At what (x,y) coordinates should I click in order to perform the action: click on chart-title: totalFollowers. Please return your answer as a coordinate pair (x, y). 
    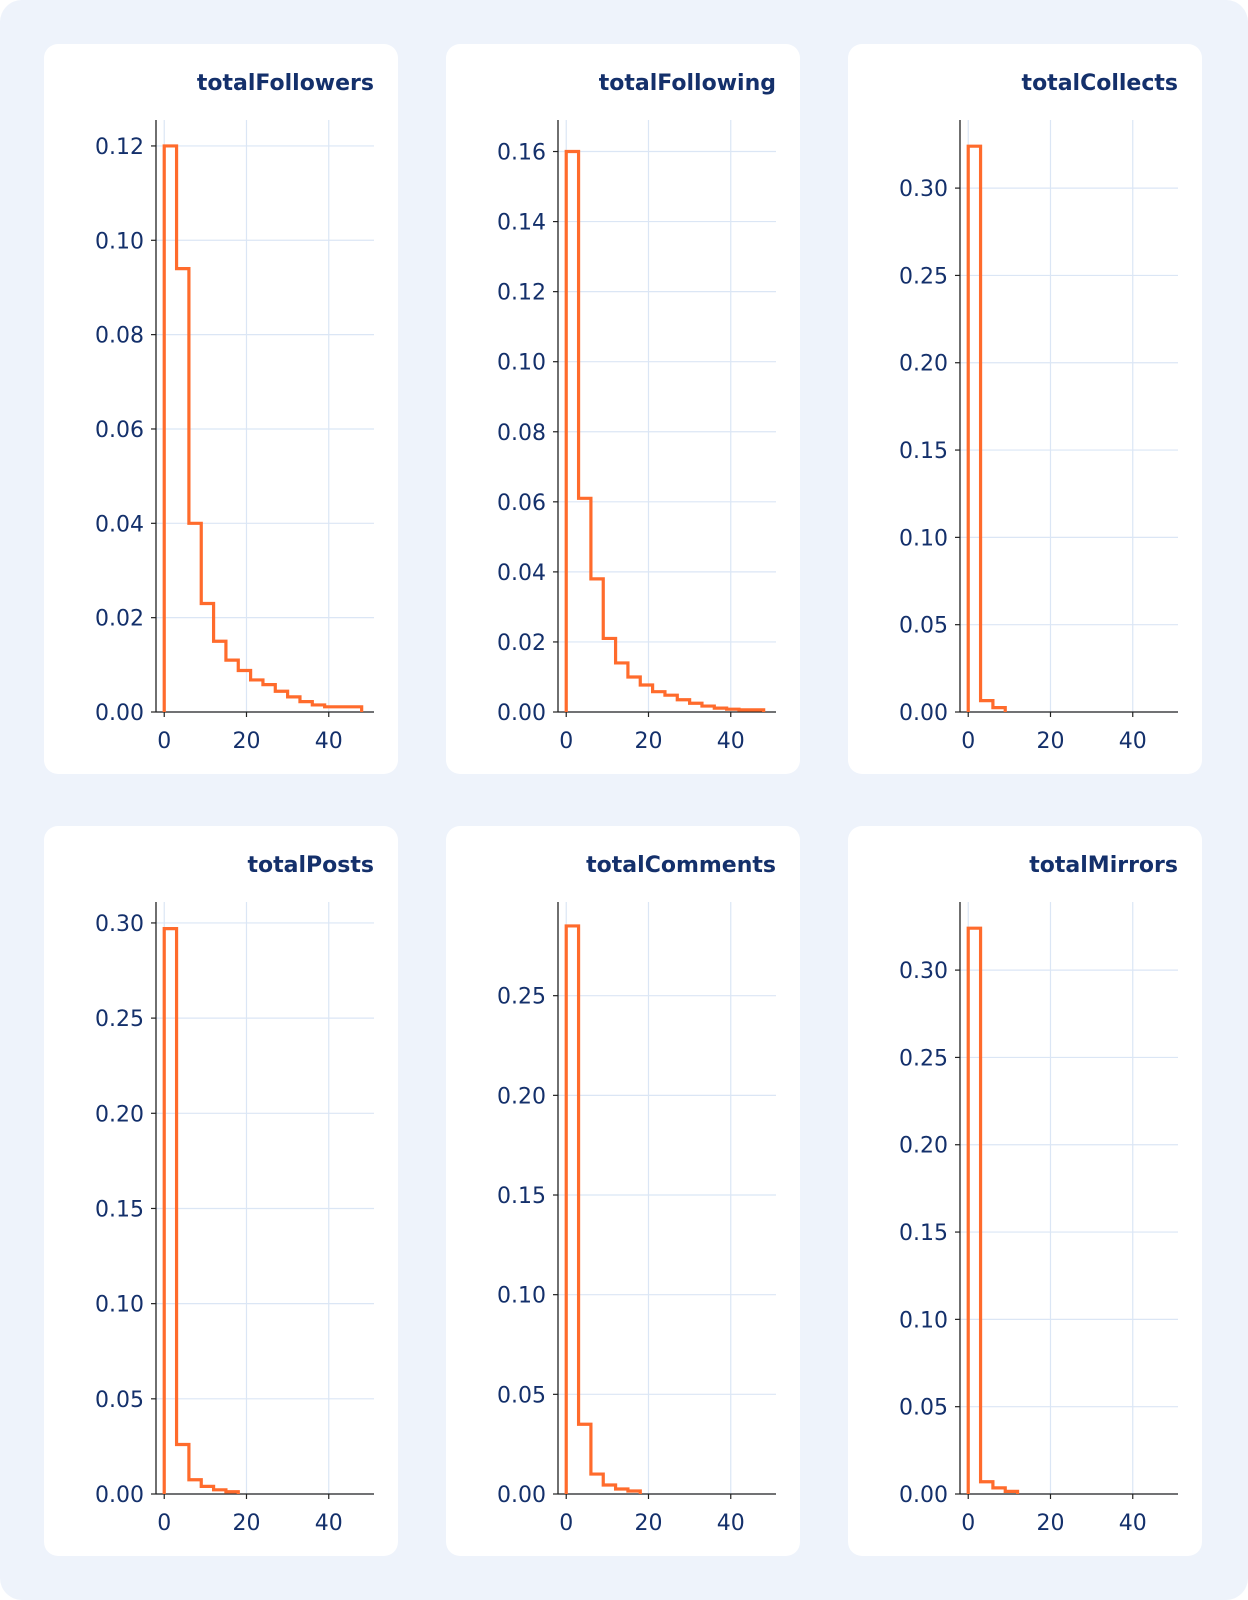
    Looking at the image, I should click on (285, 83).